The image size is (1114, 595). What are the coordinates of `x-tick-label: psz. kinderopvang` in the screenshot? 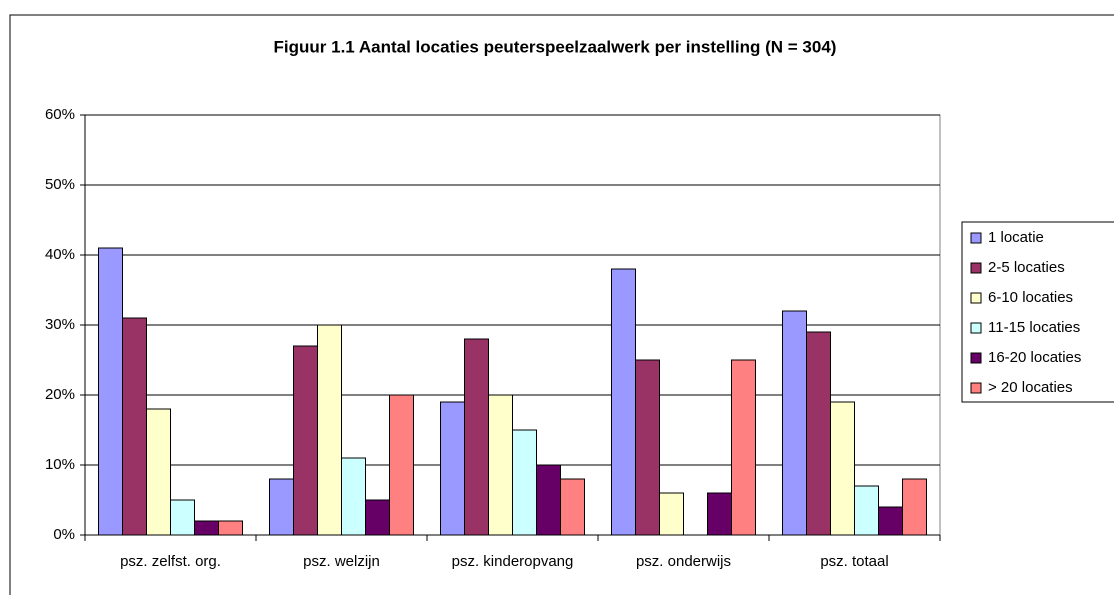 It's located at (513, 561).